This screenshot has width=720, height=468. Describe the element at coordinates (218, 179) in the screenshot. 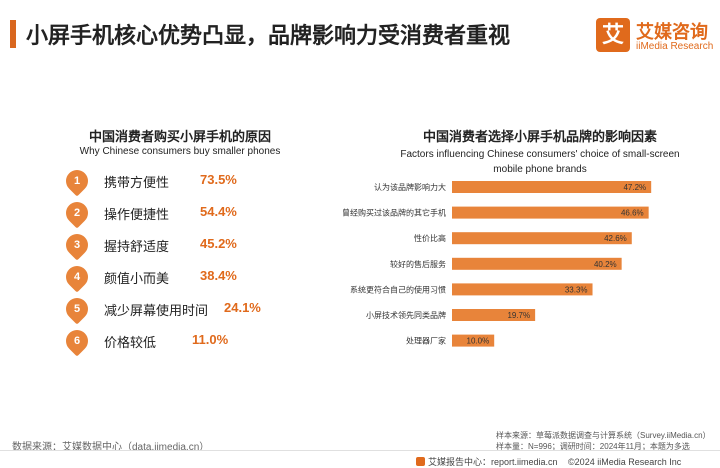

I see `reason-value: 73.5%` at that location.